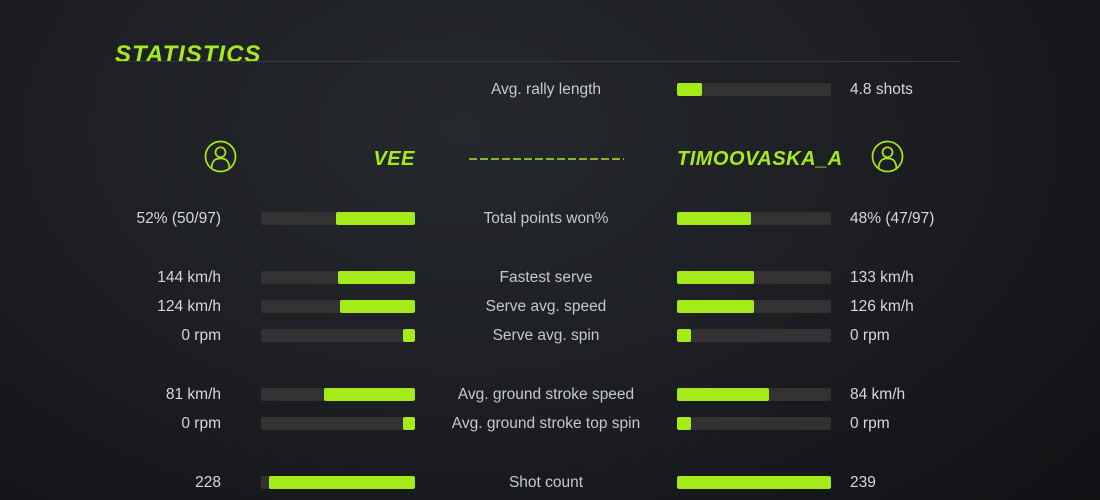 This screenshot has width=1100, height=500. I want to click on stat-label: Serve avg. spin, so click(546, 335).